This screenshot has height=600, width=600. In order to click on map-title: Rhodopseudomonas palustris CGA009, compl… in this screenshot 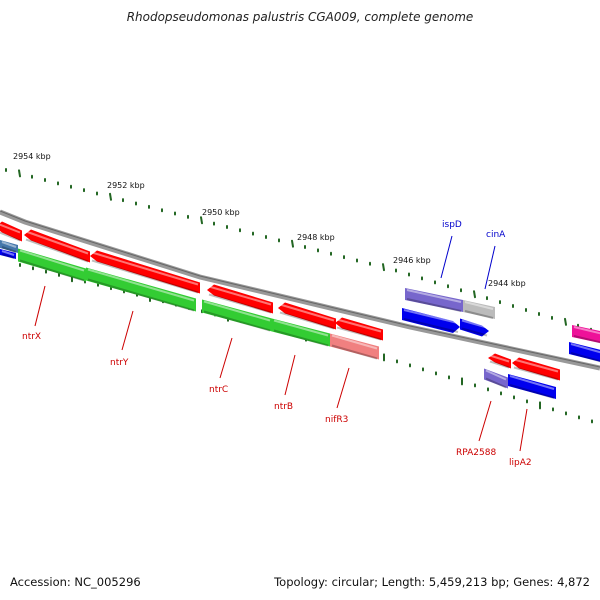, I will do `click(300, 17)`.